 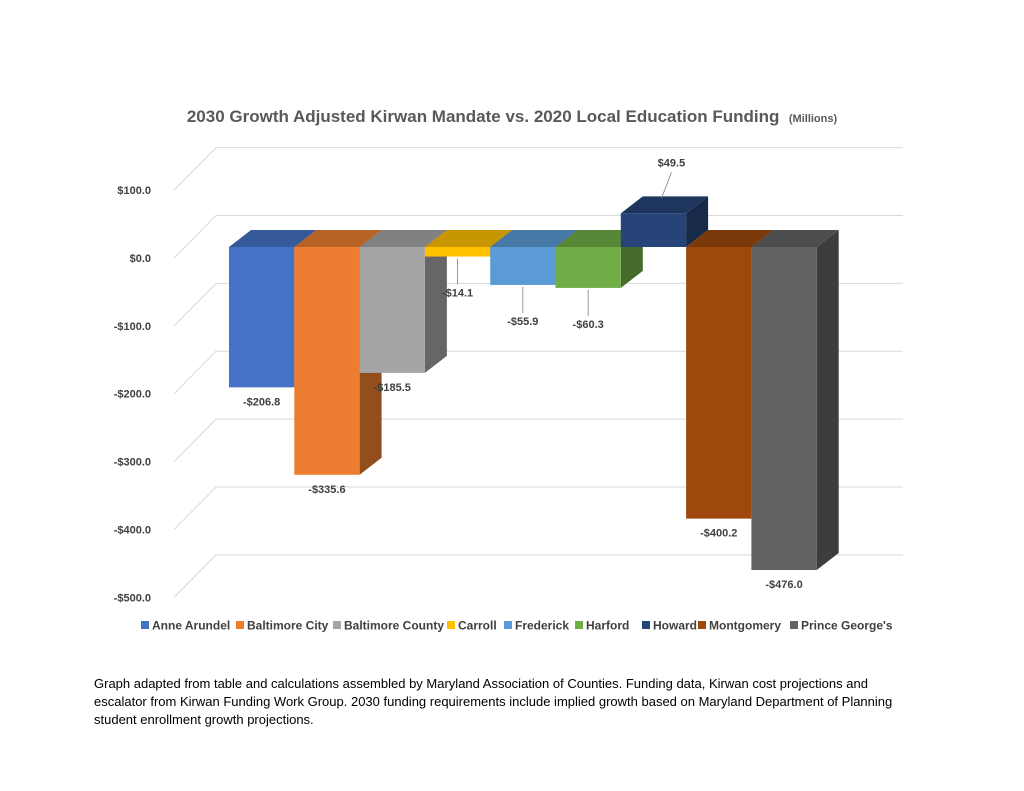 I want to click on data-label-howard: $49.5, so click(x=672, y=163).